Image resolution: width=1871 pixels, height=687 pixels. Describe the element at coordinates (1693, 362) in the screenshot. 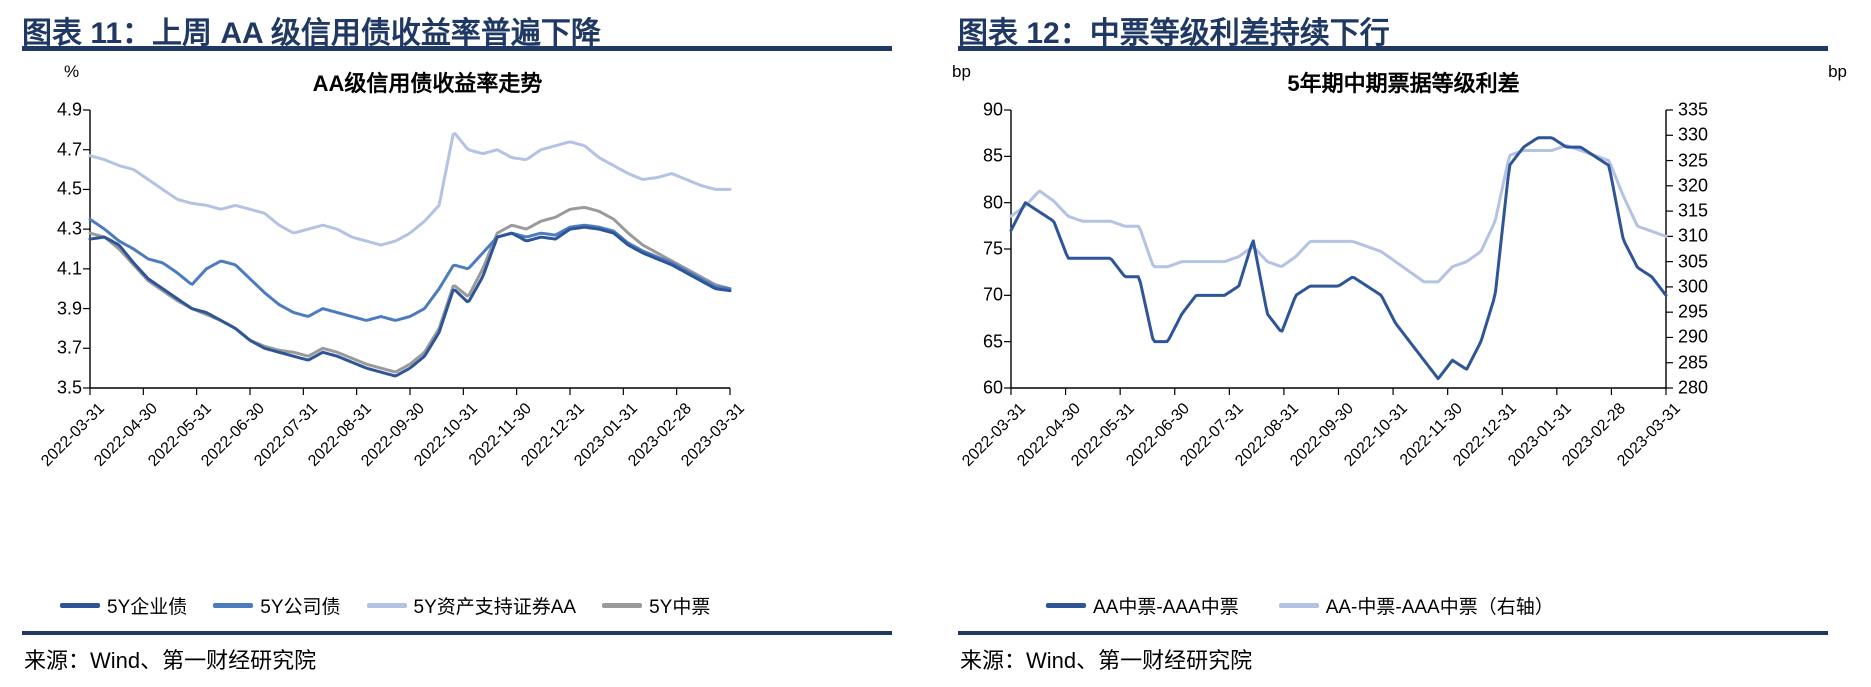

I see `y-axis-right-tick-label: 285` at that location.